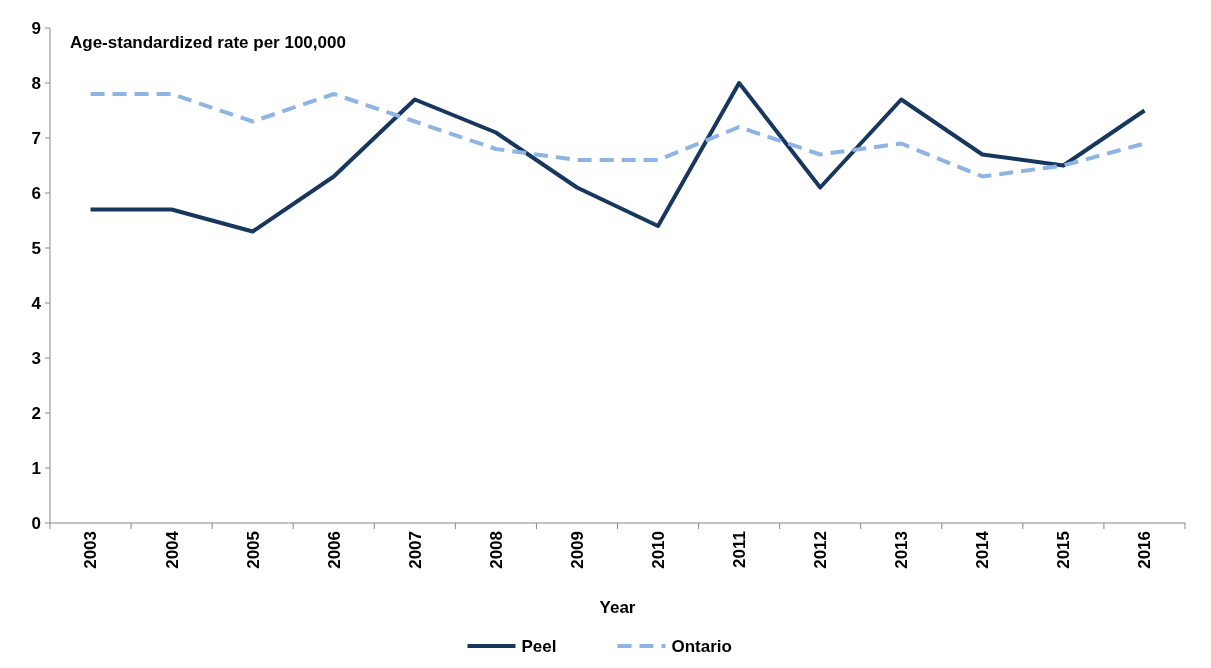  What do you see at coordinates (36, 358) in the screenshot?
I see `y-tick-label: 3` at bounding box center [36, 358].